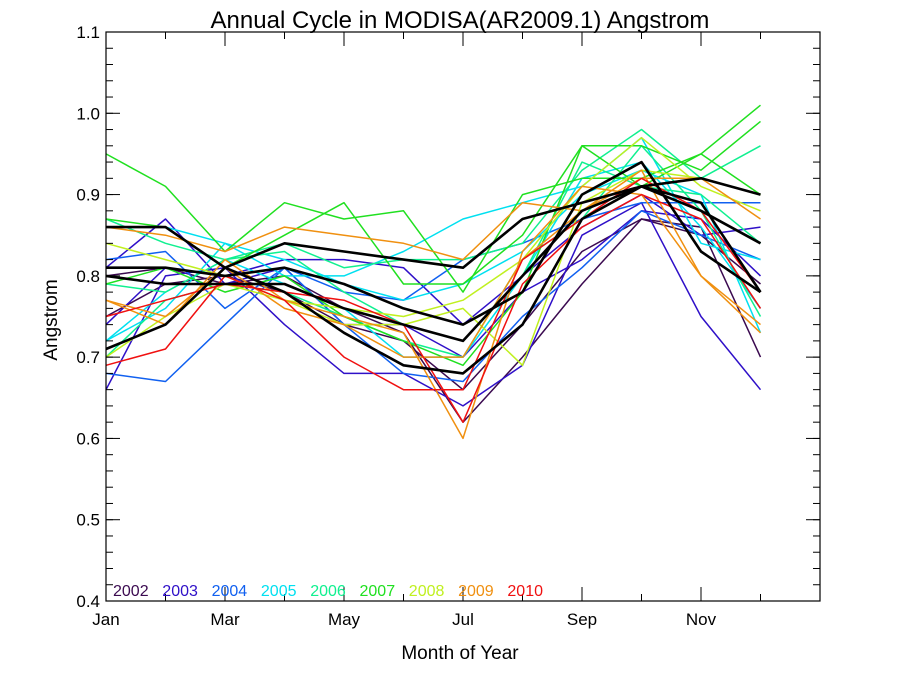 The width and height of the screenshot is (900, 675). I want to click on legend-item-2003: 2003, so click(180, 591).